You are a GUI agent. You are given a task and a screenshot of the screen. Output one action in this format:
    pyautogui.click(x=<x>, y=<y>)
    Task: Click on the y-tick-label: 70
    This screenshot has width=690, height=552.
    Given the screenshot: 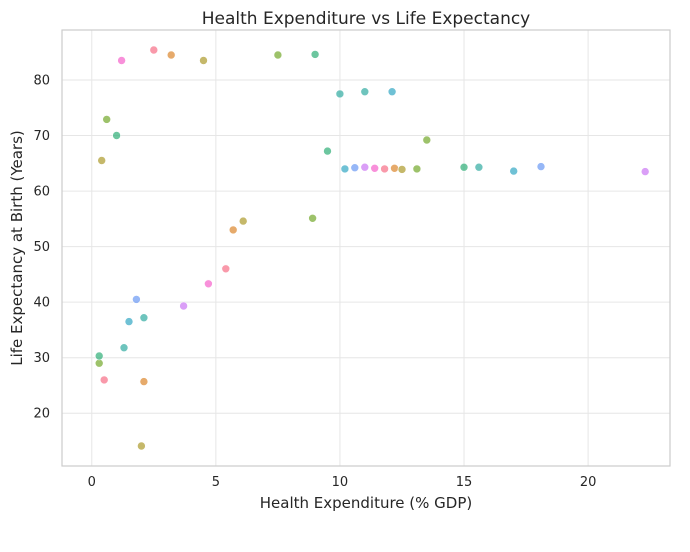 What is the action you would take?
    pyautogui.click(x=41, y=136)
    